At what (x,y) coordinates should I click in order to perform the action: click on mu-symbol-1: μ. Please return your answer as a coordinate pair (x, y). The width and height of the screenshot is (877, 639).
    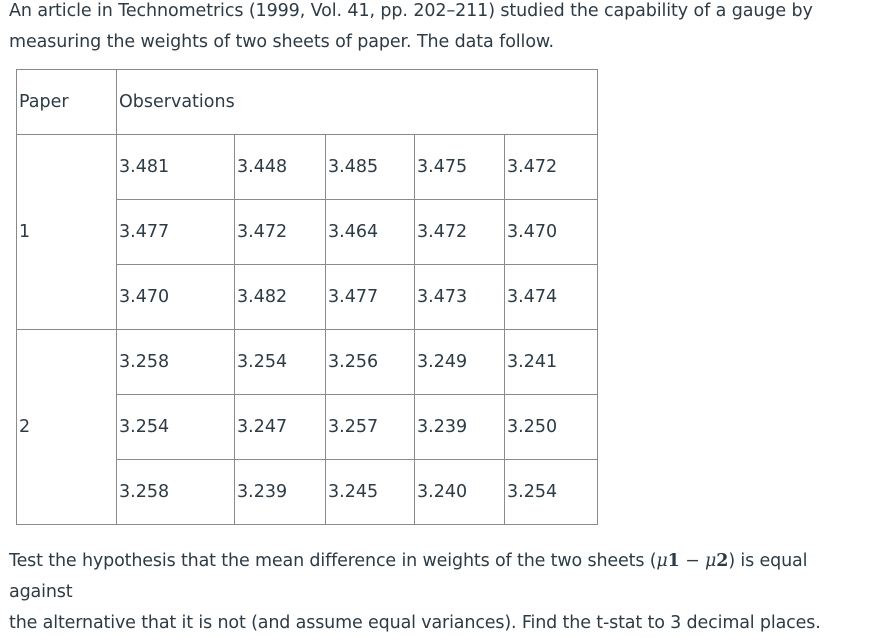
    Looking at the image, I should click on (662, 561).